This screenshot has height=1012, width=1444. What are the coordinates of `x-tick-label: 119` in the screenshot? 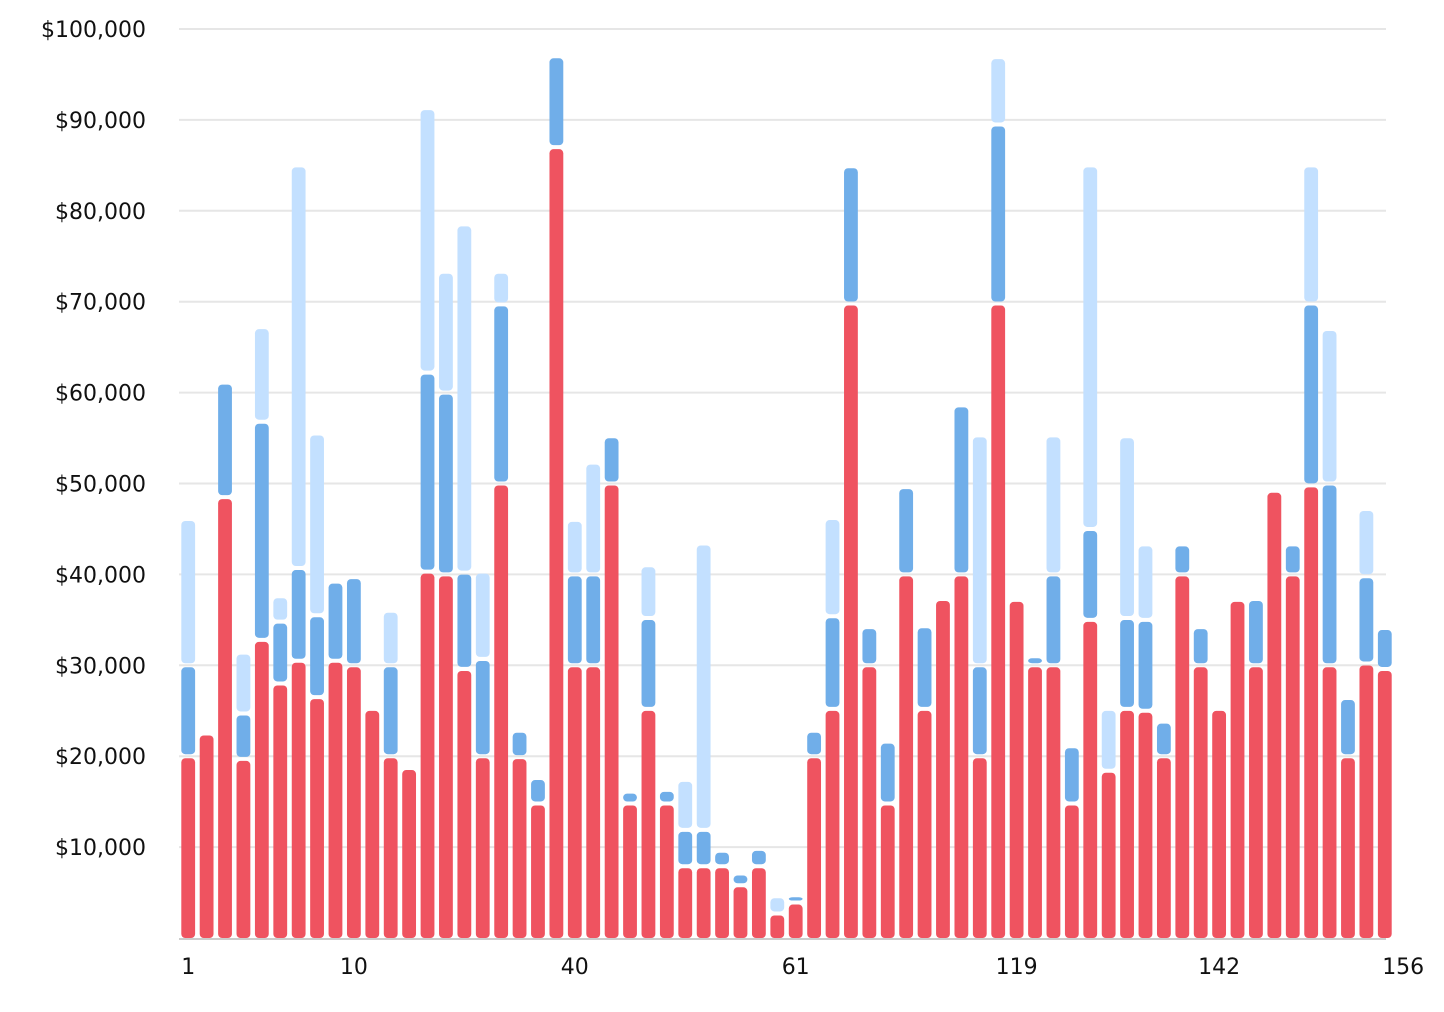 It's located at (1017, 967).